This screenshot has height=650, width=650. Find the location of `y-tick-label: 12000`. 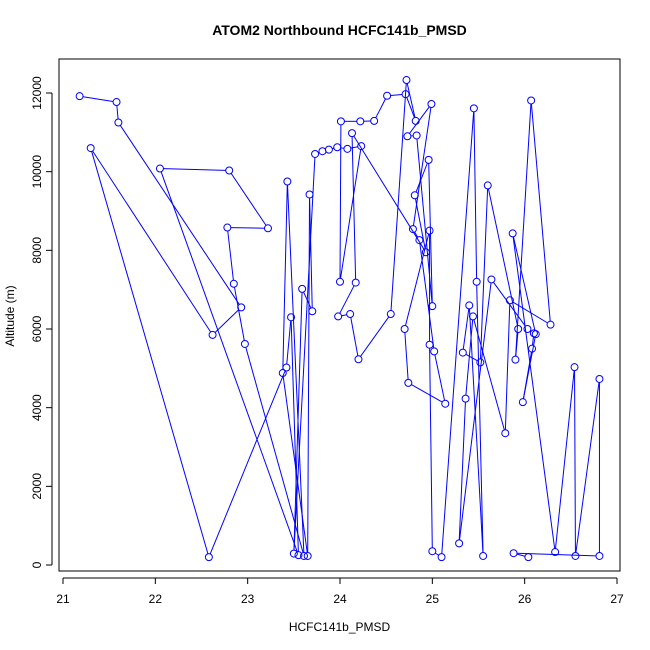

y-tick-label: 12000 is located at coordinates (37, 93).